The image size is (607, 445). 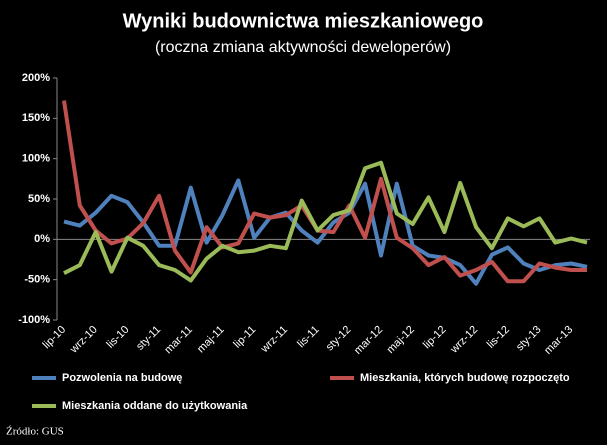 What do you see at coordinates (35, 432) in the screenshot?
I see `source: Źródło: GUS` at bounding box center [35, 432].